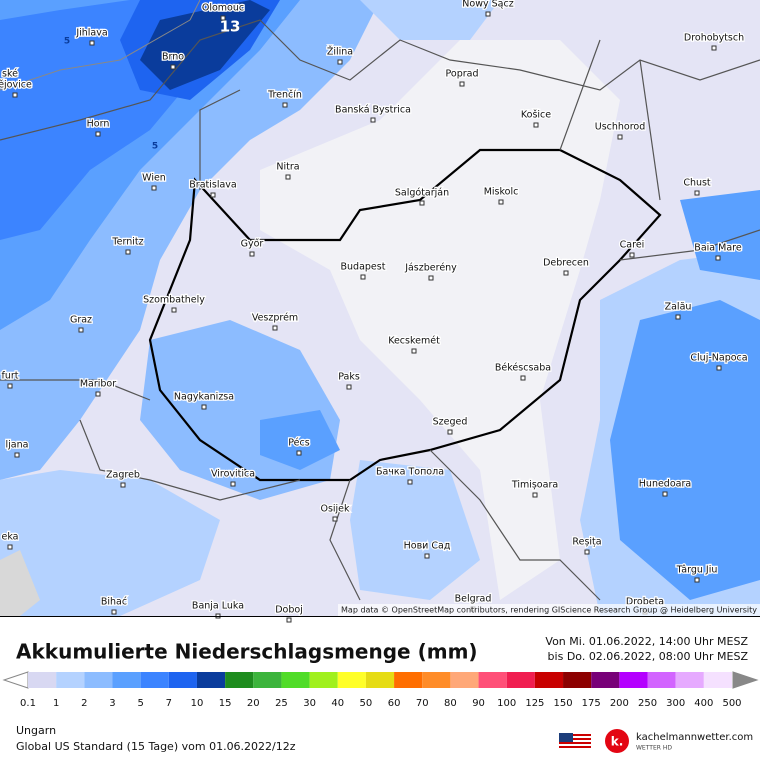 The width and height of the screenshot is (760, 764). Describe the element at coordinates (731, 703) in the screenshot. I see `legend-tick-label: 500` at that location.